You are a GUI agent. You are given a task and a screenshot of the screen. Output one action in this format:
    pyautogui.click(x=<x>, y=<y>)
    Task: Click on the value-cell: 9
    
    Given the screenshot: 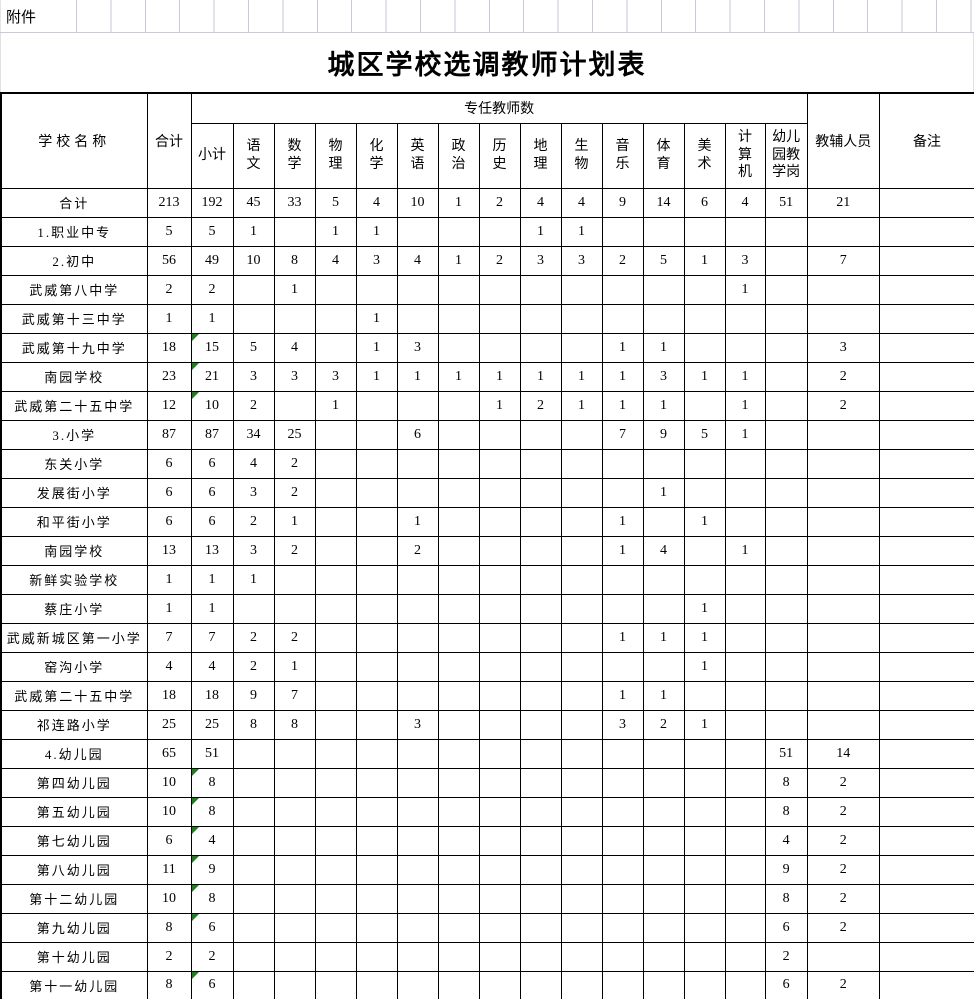 What is the action you would take?
    pyautogui.click(x=253, y=695)
    